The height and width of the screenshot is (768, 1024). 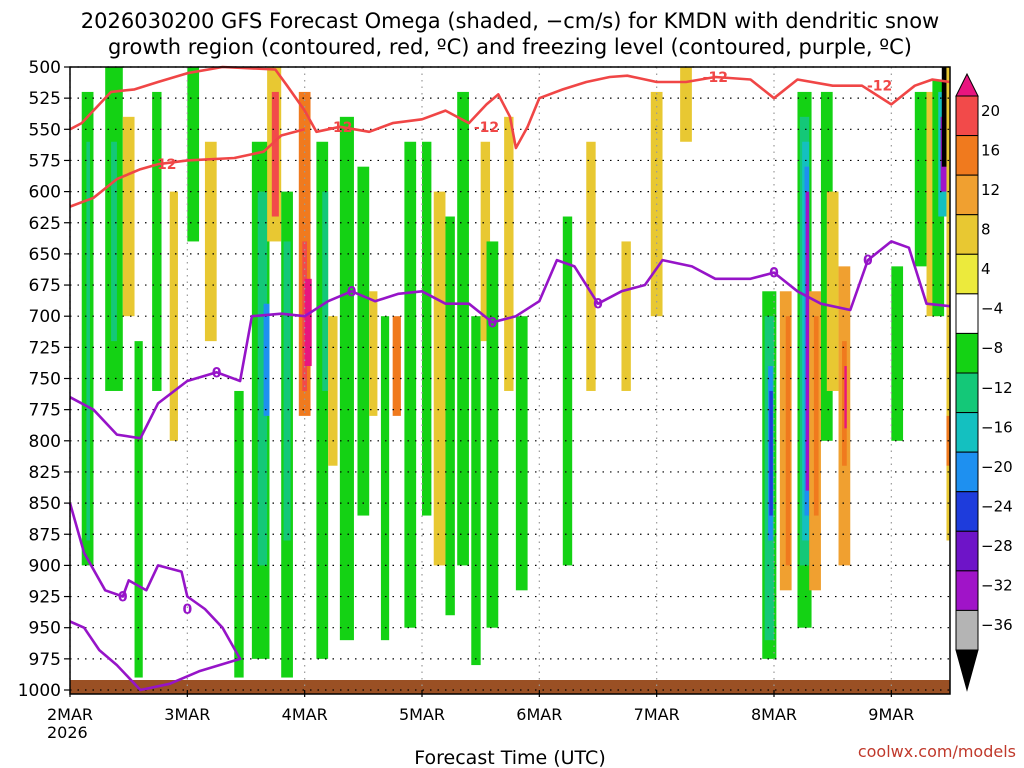 What do you see at coordinates (997, 427) in the screenshot?
I see `colorbar-label: −16` at bounding box center [997, 427].